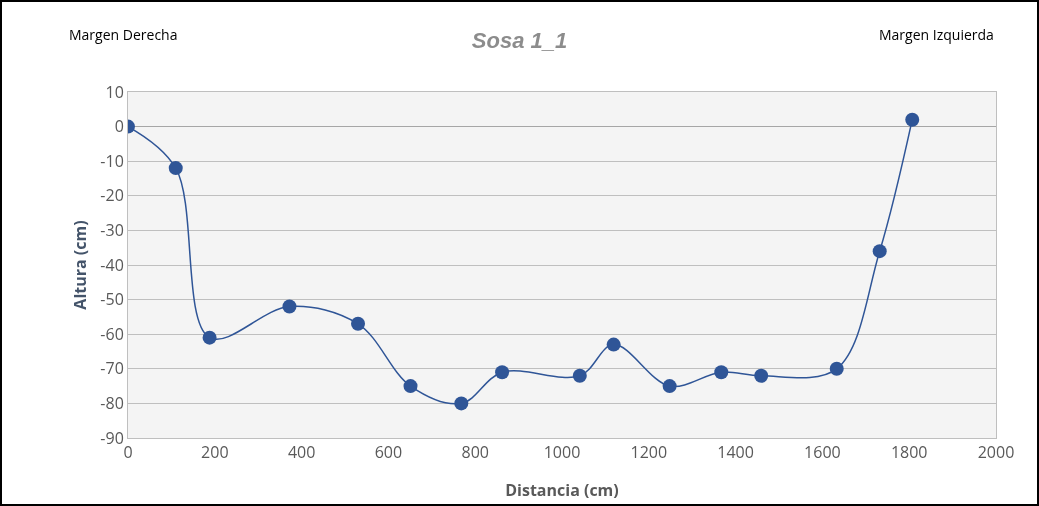  Describe the element at coordinates (519, 40) in the screenshot. I see `chart-title: Sosa 1_1` at that location.